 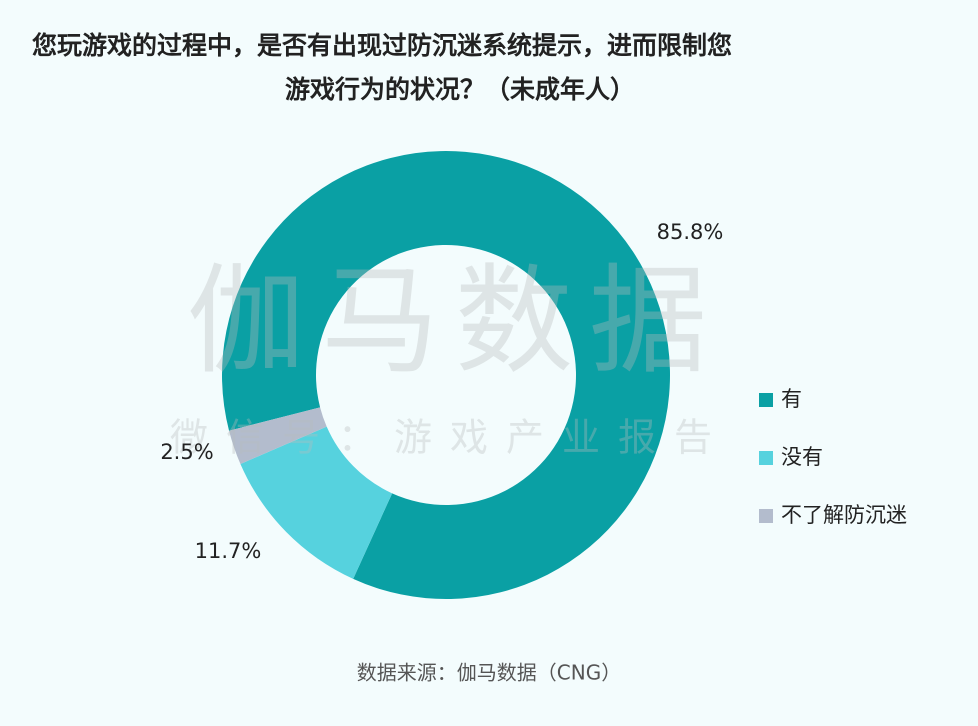 What do you see at coordinates (690, 232) in the screenshot?
I see `data-label: 85.8%` at bounding box center [690, 232].